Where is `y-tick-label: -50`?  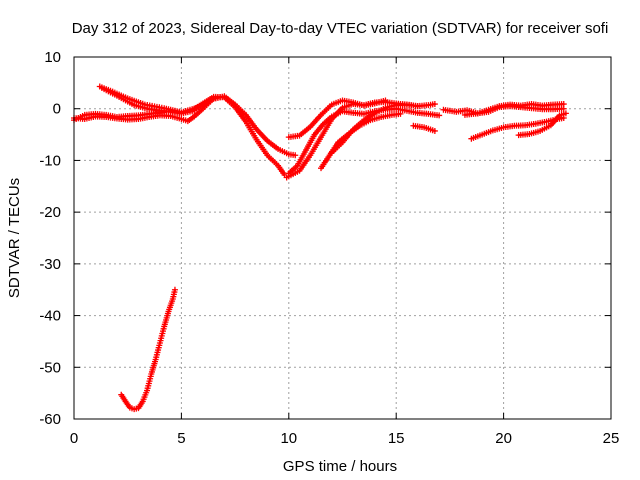
y-tick-label: -50 is located at coordinates (50, 367).